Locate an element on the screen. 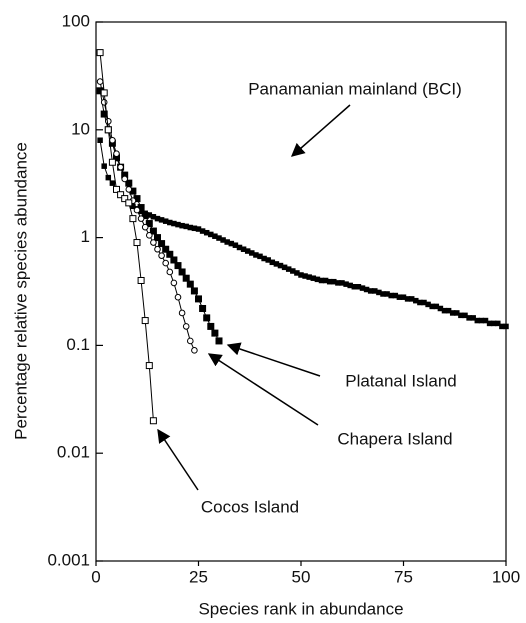  x-tick-label: 100 is located at coordinates (506, 576).